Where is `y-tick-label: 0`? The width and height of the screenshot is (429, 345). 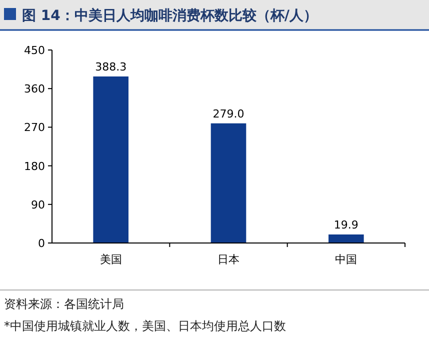
y-tick-label: 0 is located at coordinates (41, 243).